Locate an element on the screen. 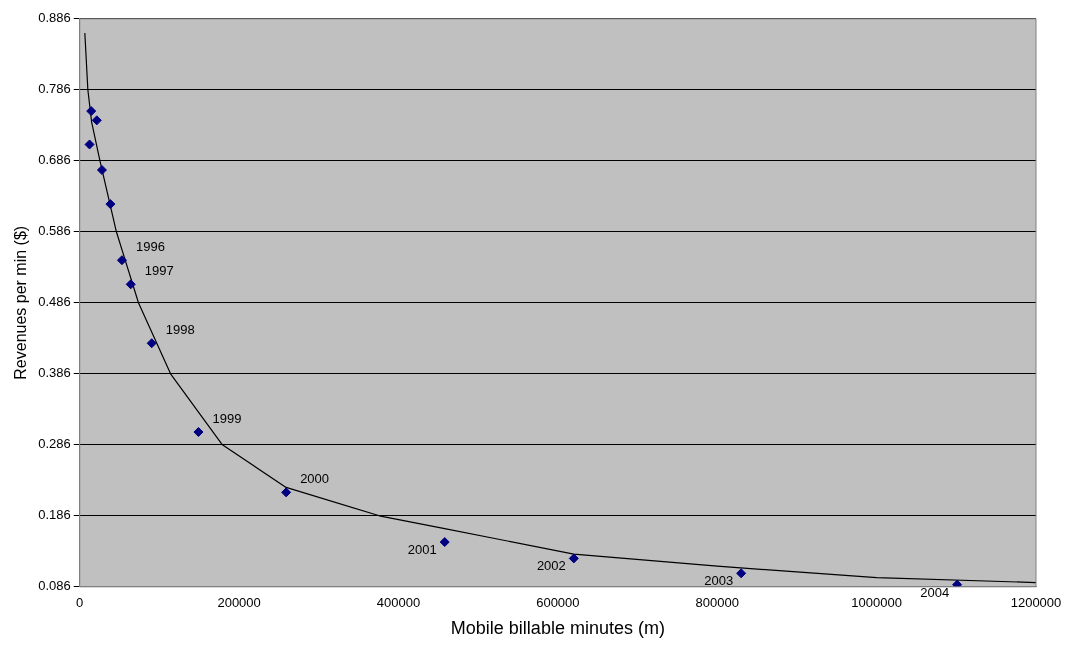  x-tick-label: 1200000 is located at coordinates (1036, 603).